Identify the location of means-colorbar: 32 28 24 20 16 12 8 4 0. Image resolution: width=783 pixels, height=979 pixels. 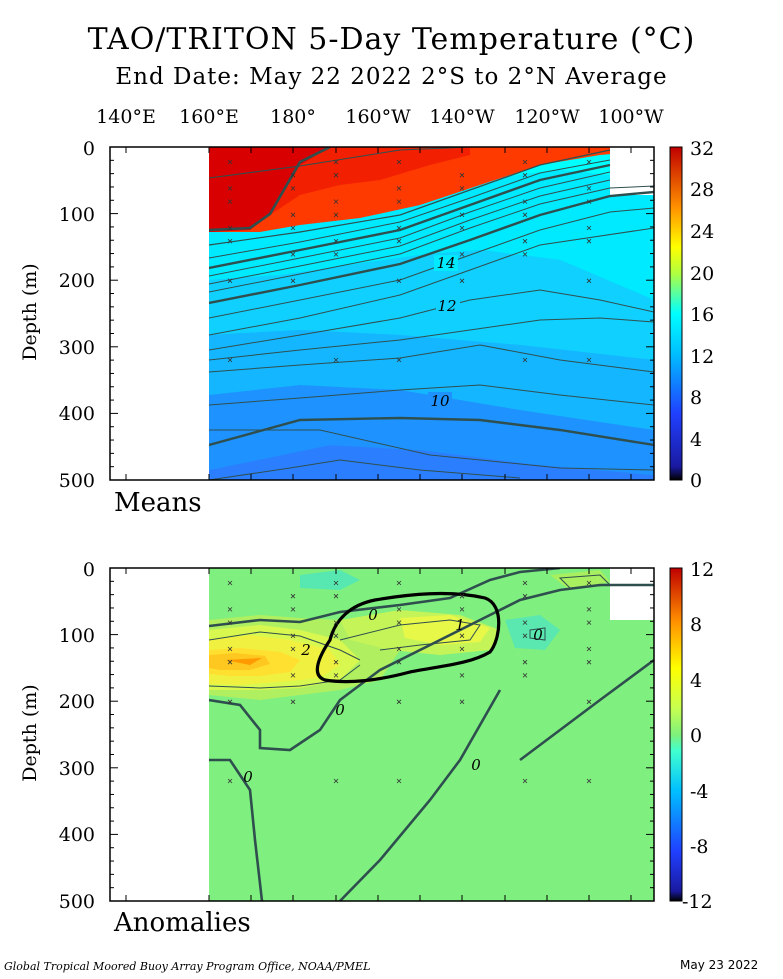
(691, 315).